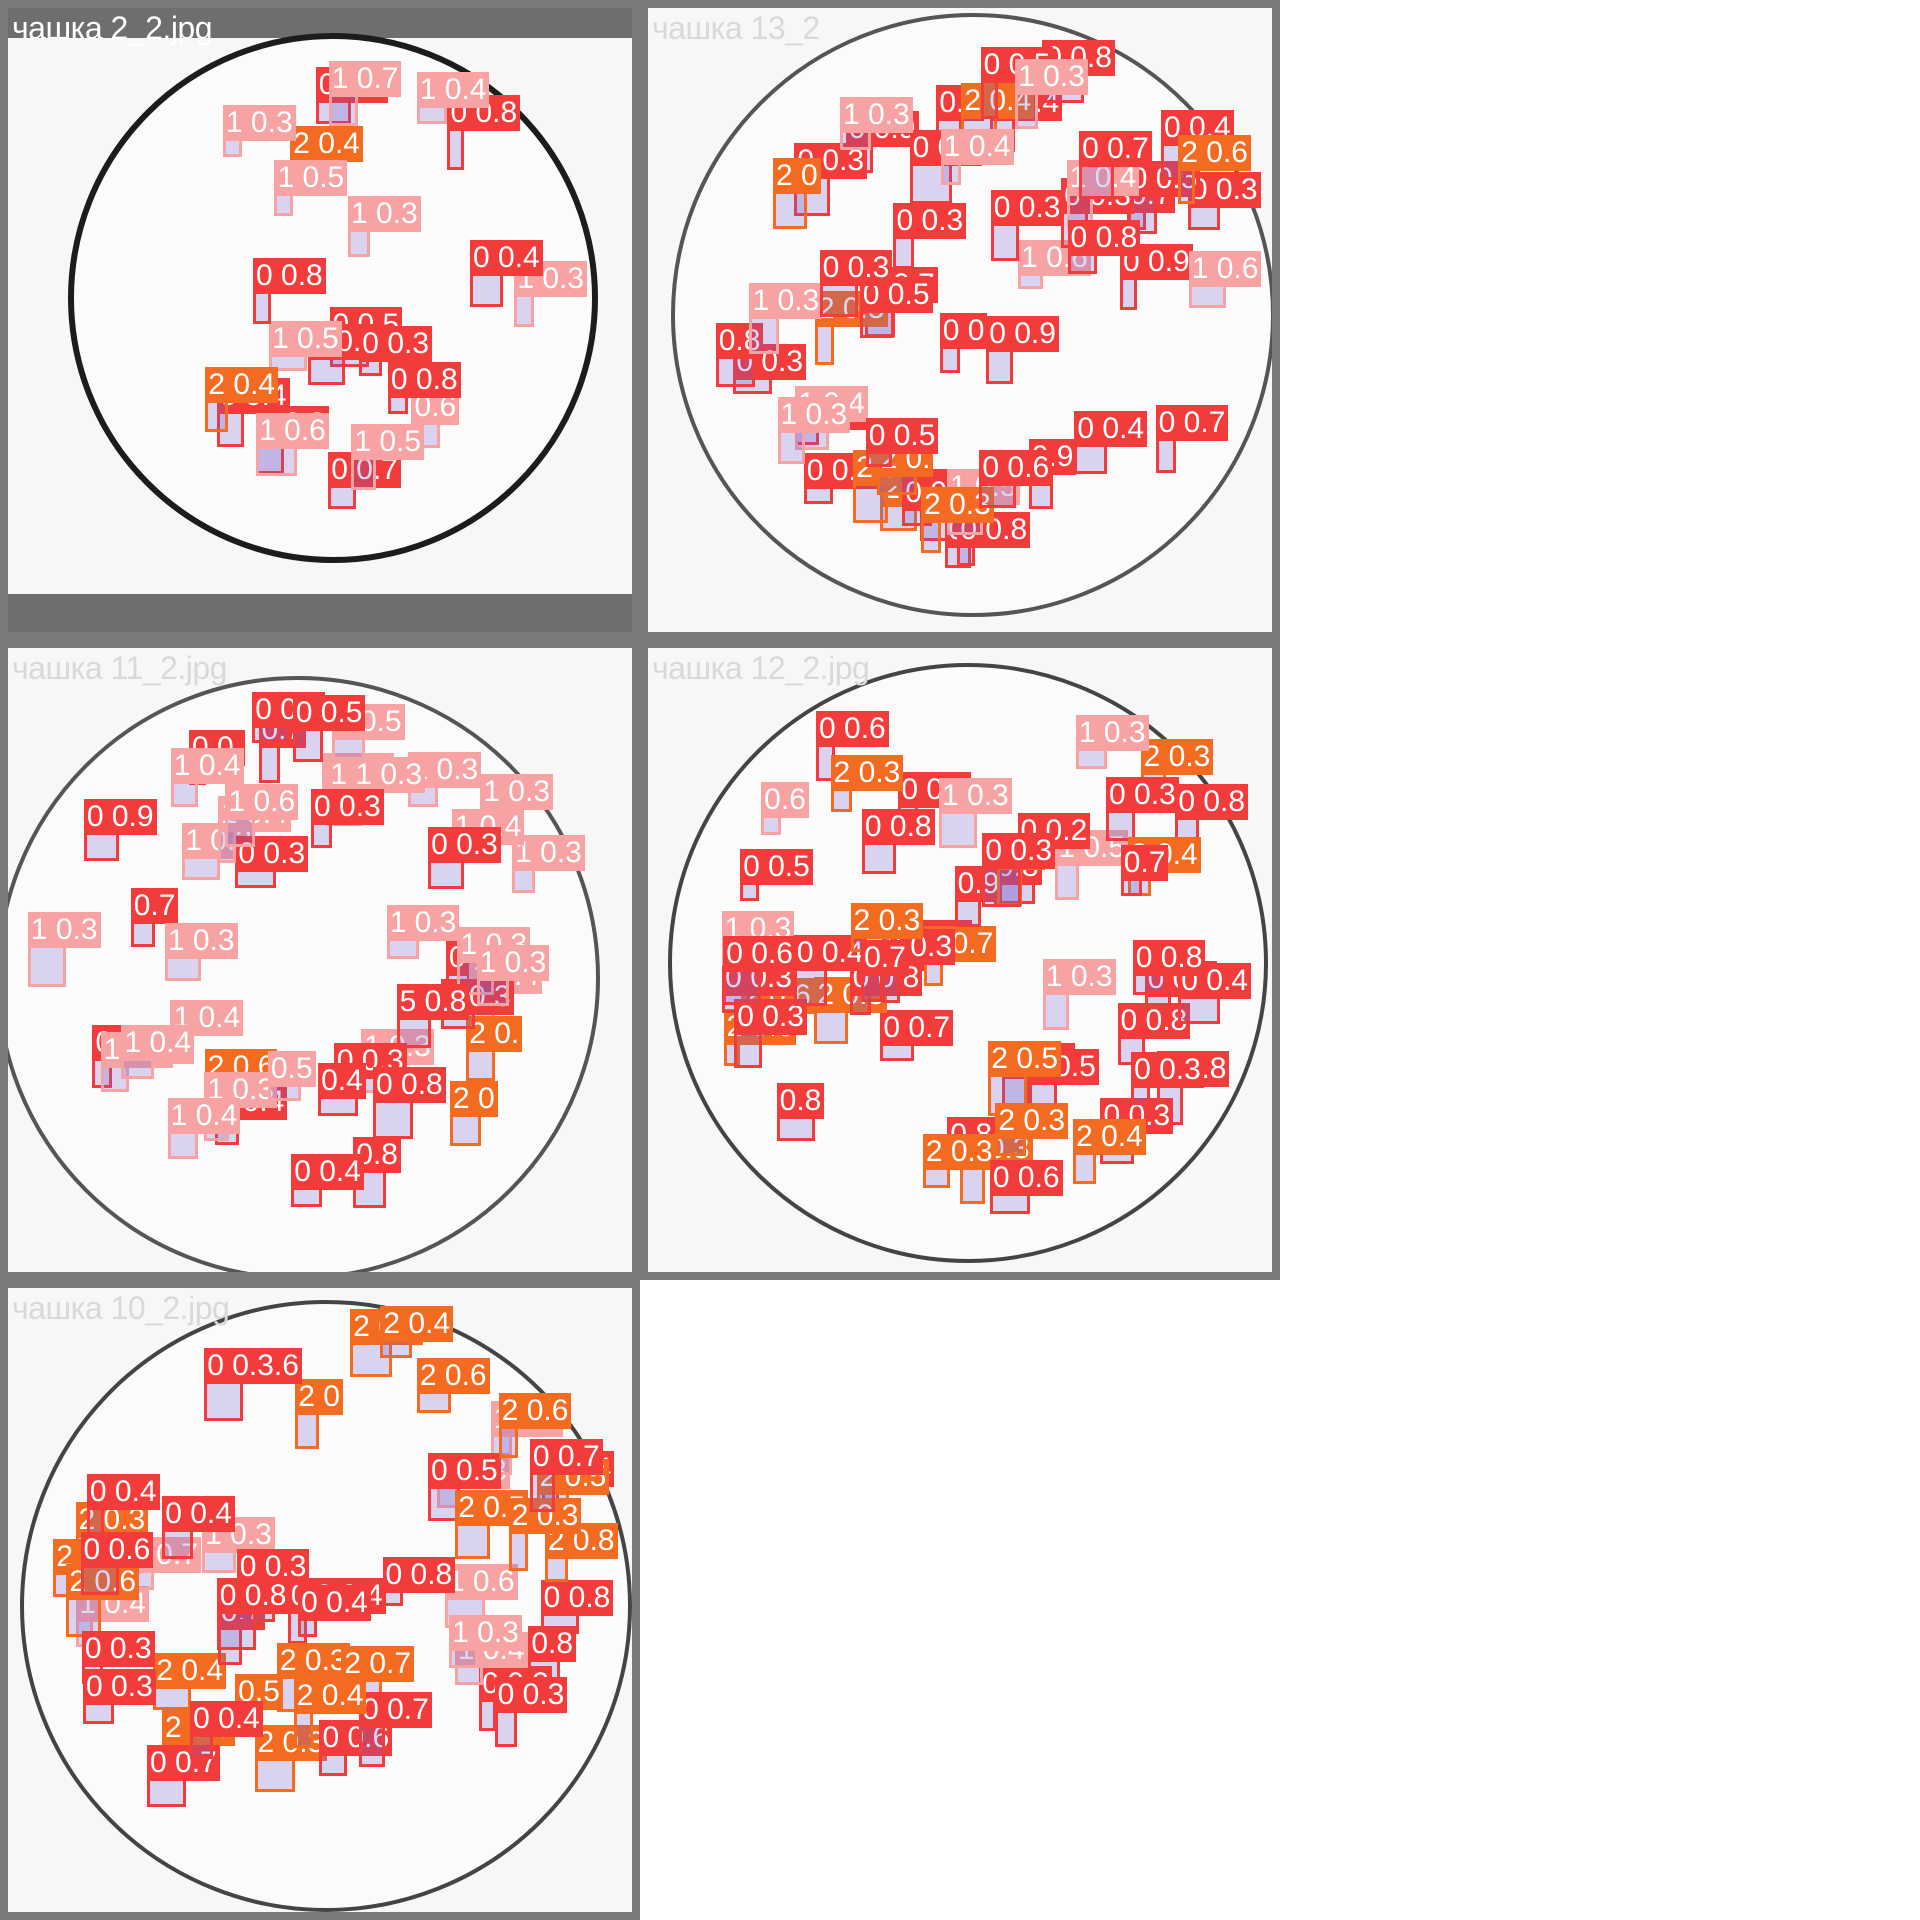  Describe the element at coordinates (282, 748) in the screenshot. I see `colony-detection-box: 0.7` at that location.